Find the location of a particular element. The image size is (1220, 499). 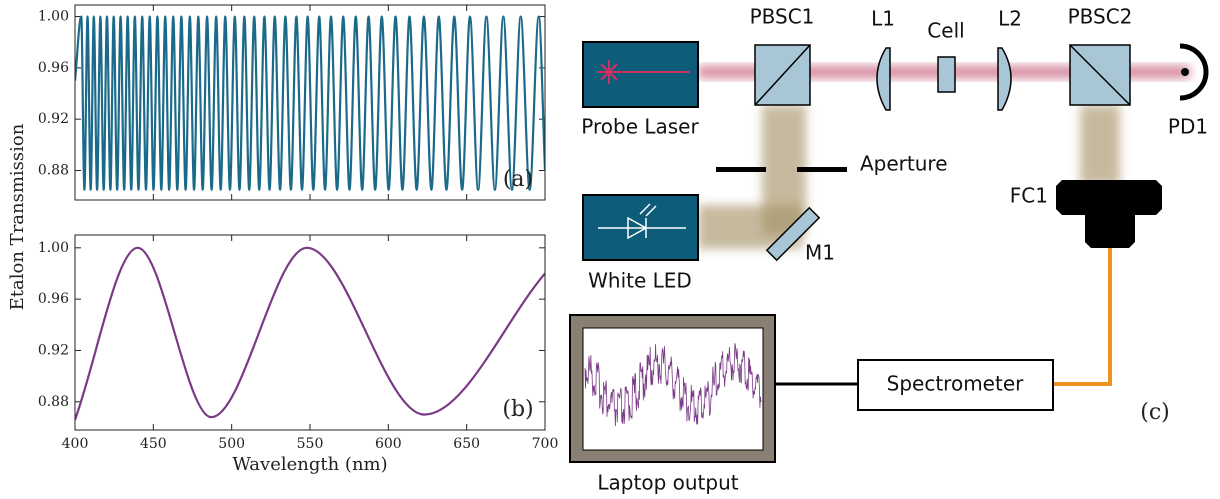

x-tick-label: 700 is located at coordinates (545, 444).